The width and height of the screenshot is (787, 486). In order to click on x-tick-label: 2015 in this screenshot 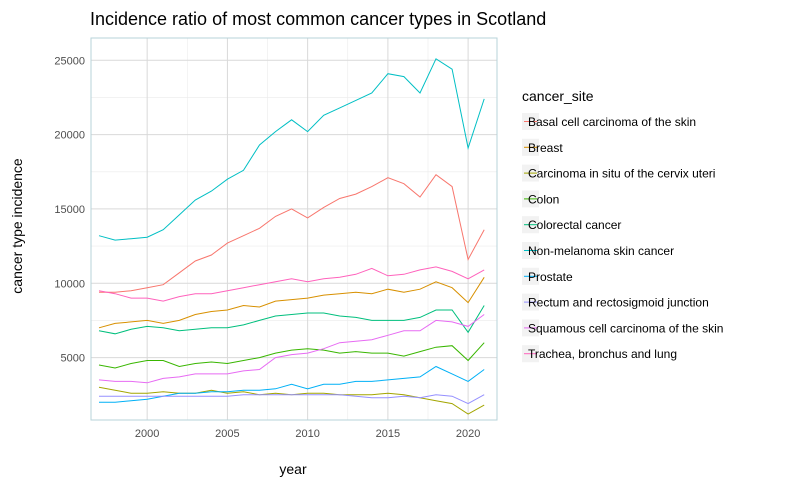, I will do `click(388, 434)`.